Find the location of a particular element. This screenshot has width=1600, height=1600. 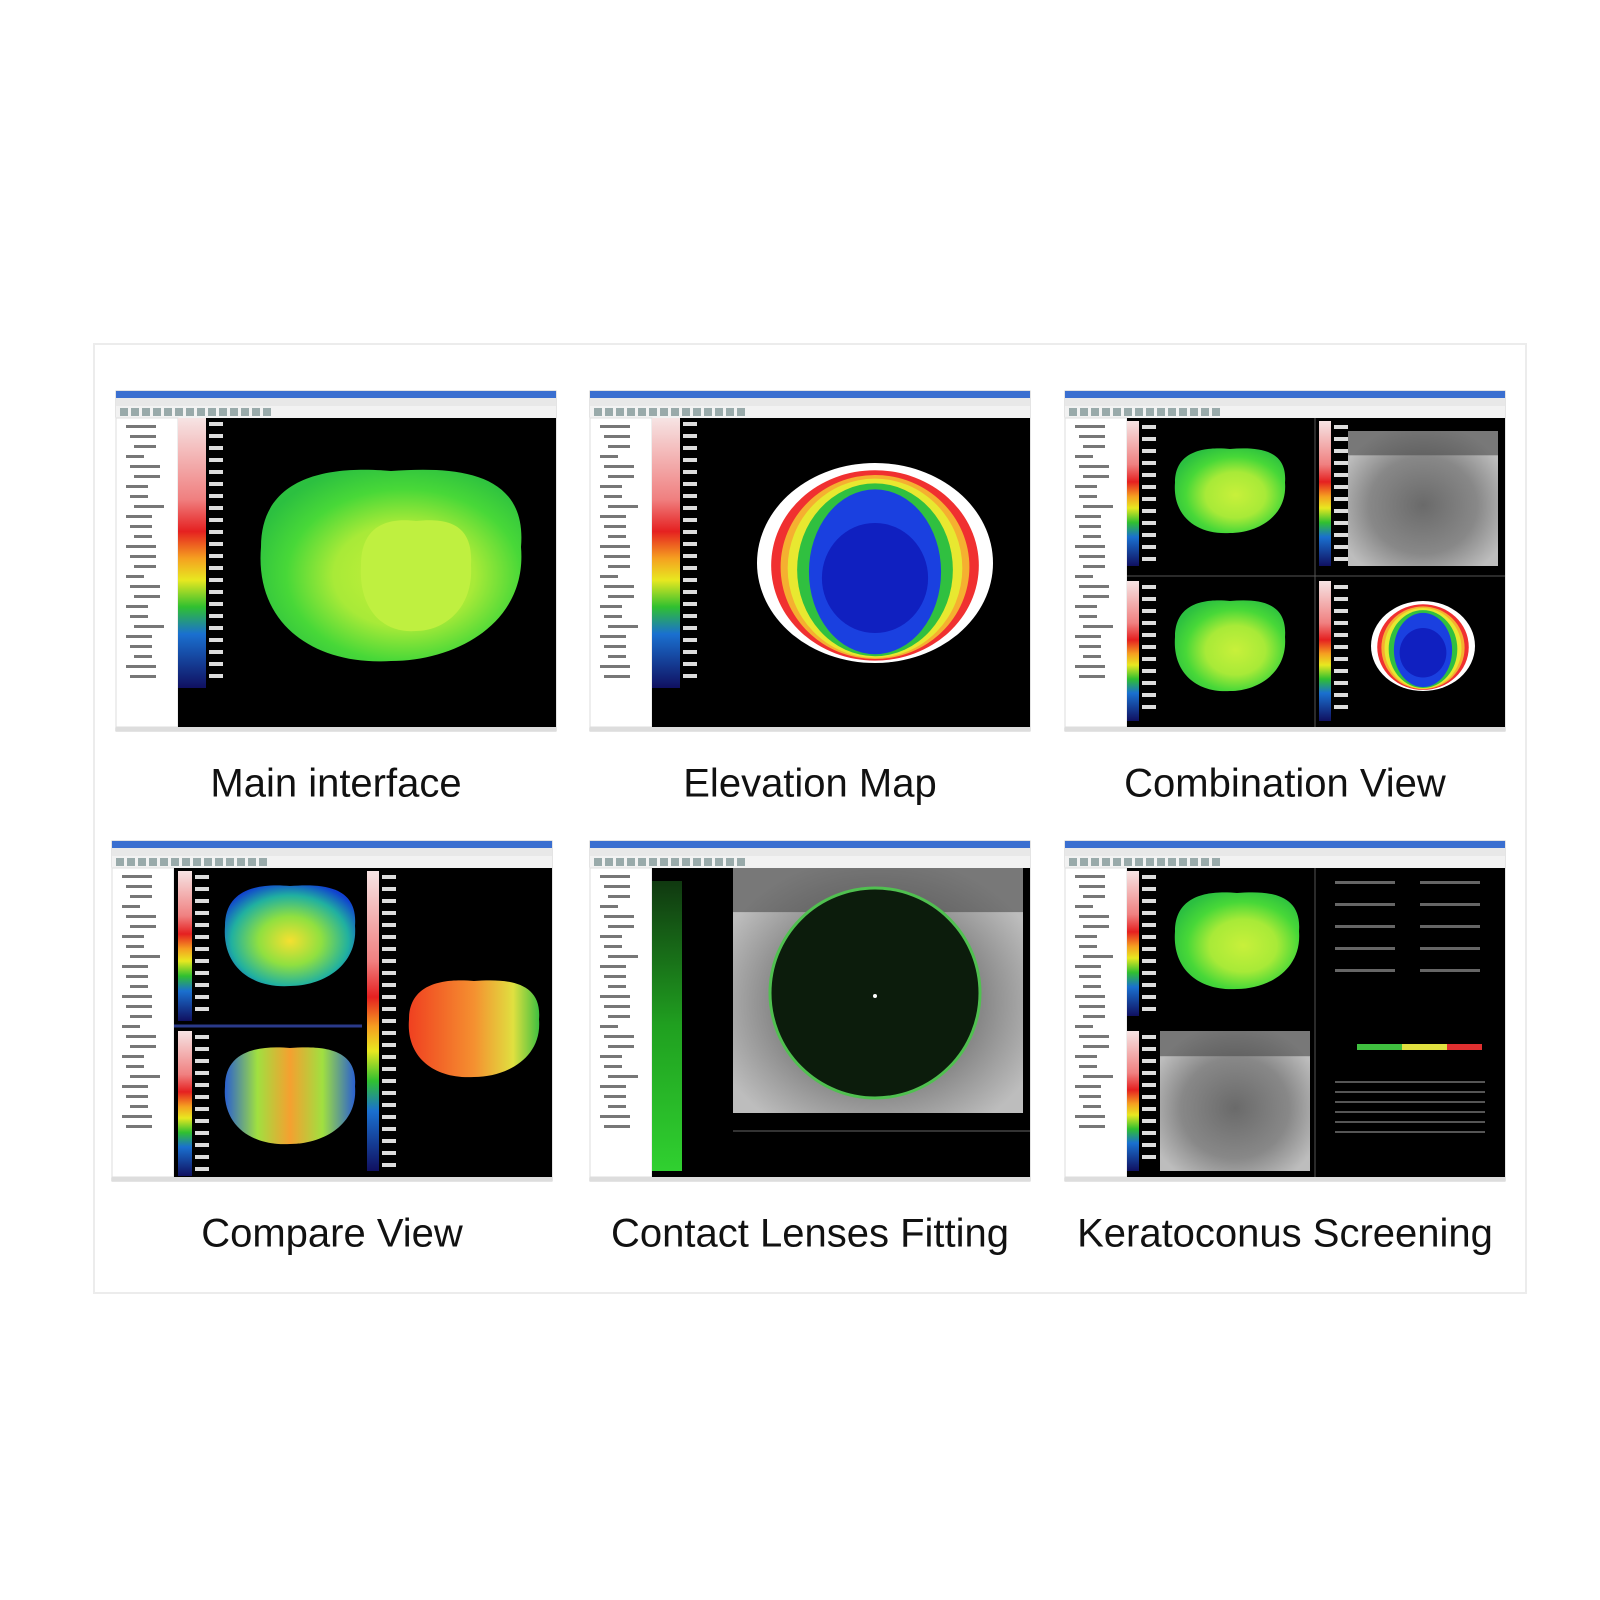

panel-caption: Keratoconus Screening is located at coordinates (1285, 1234).